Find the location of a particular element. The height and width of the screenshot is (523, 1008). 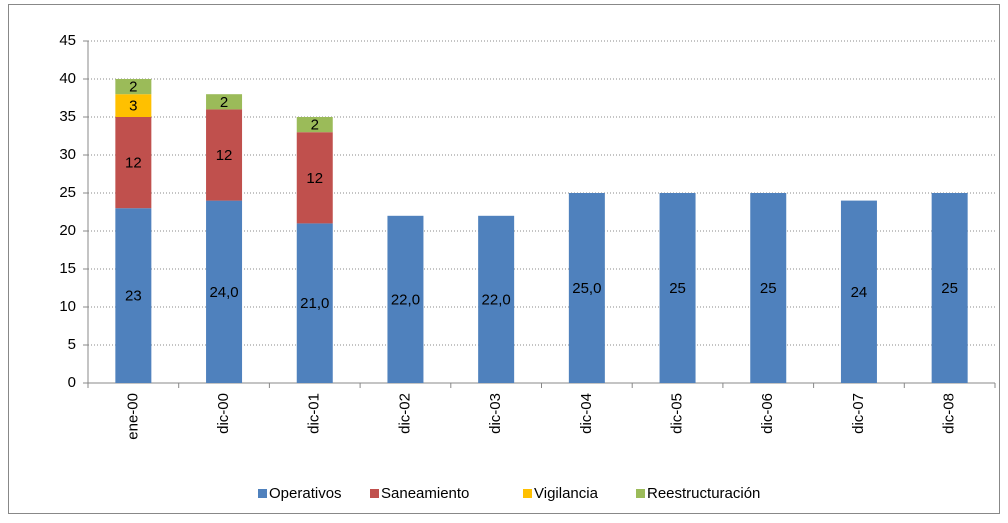

x-tick-label: dic-01 is located at coordinates (314, 413).